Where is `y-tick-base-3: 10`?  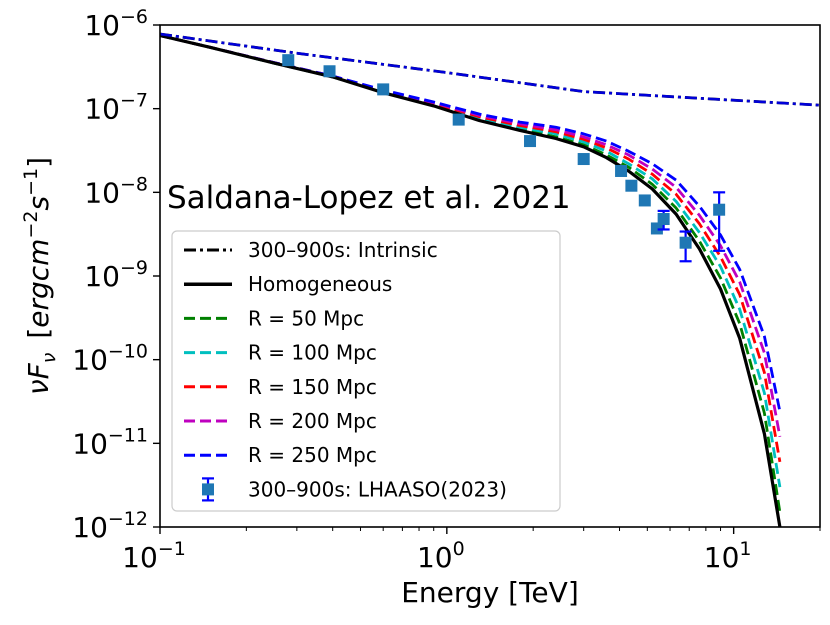
y-tick-base-3: 10 is located at coordinates (102, 276).